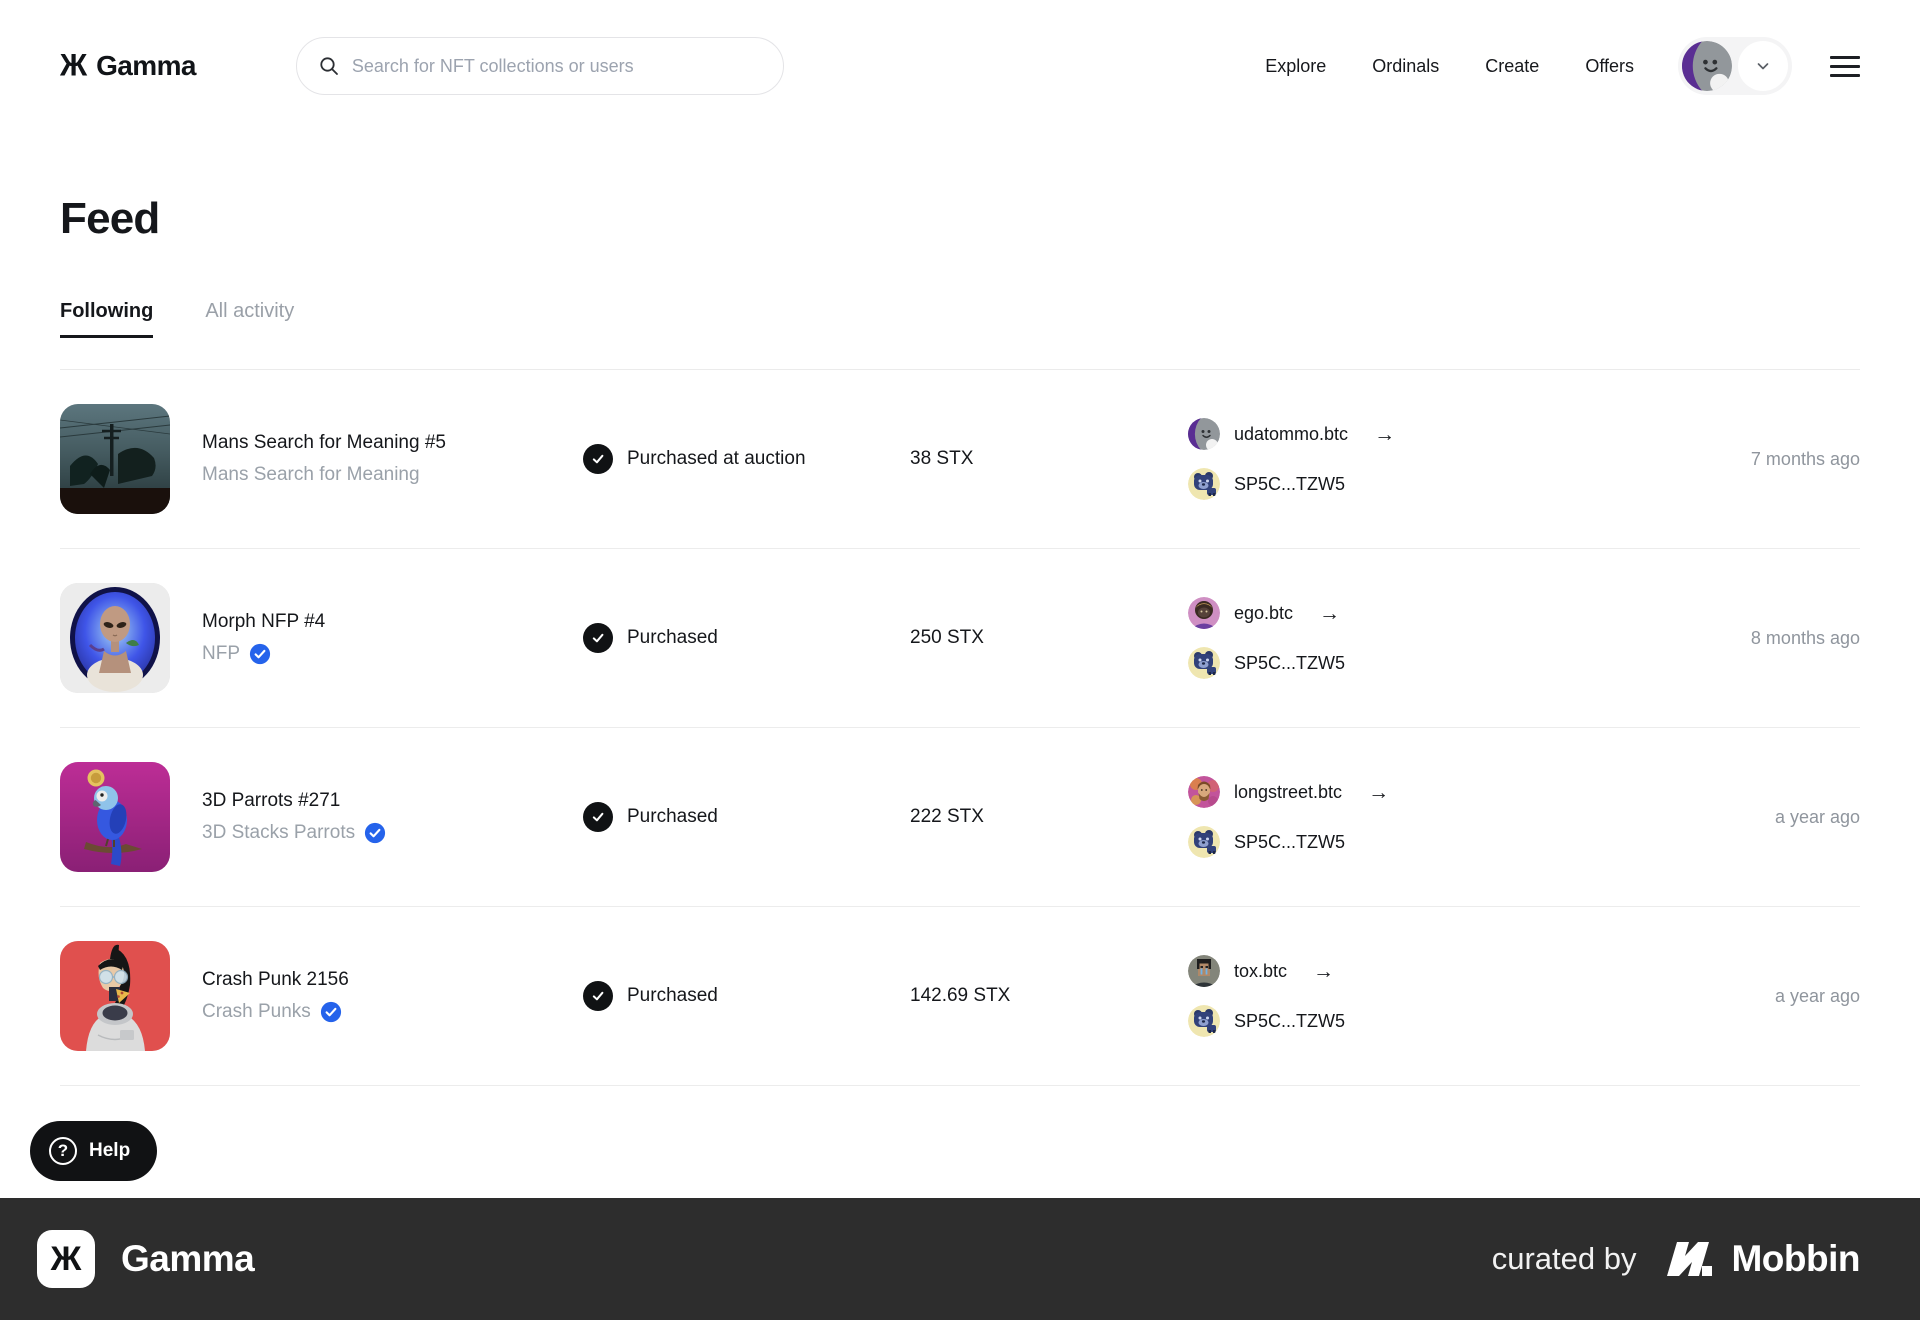  What do you see at coordinates (110, 1150) in the screenshot?
I see `help-label: Help` at bounding box center [110, 1150].